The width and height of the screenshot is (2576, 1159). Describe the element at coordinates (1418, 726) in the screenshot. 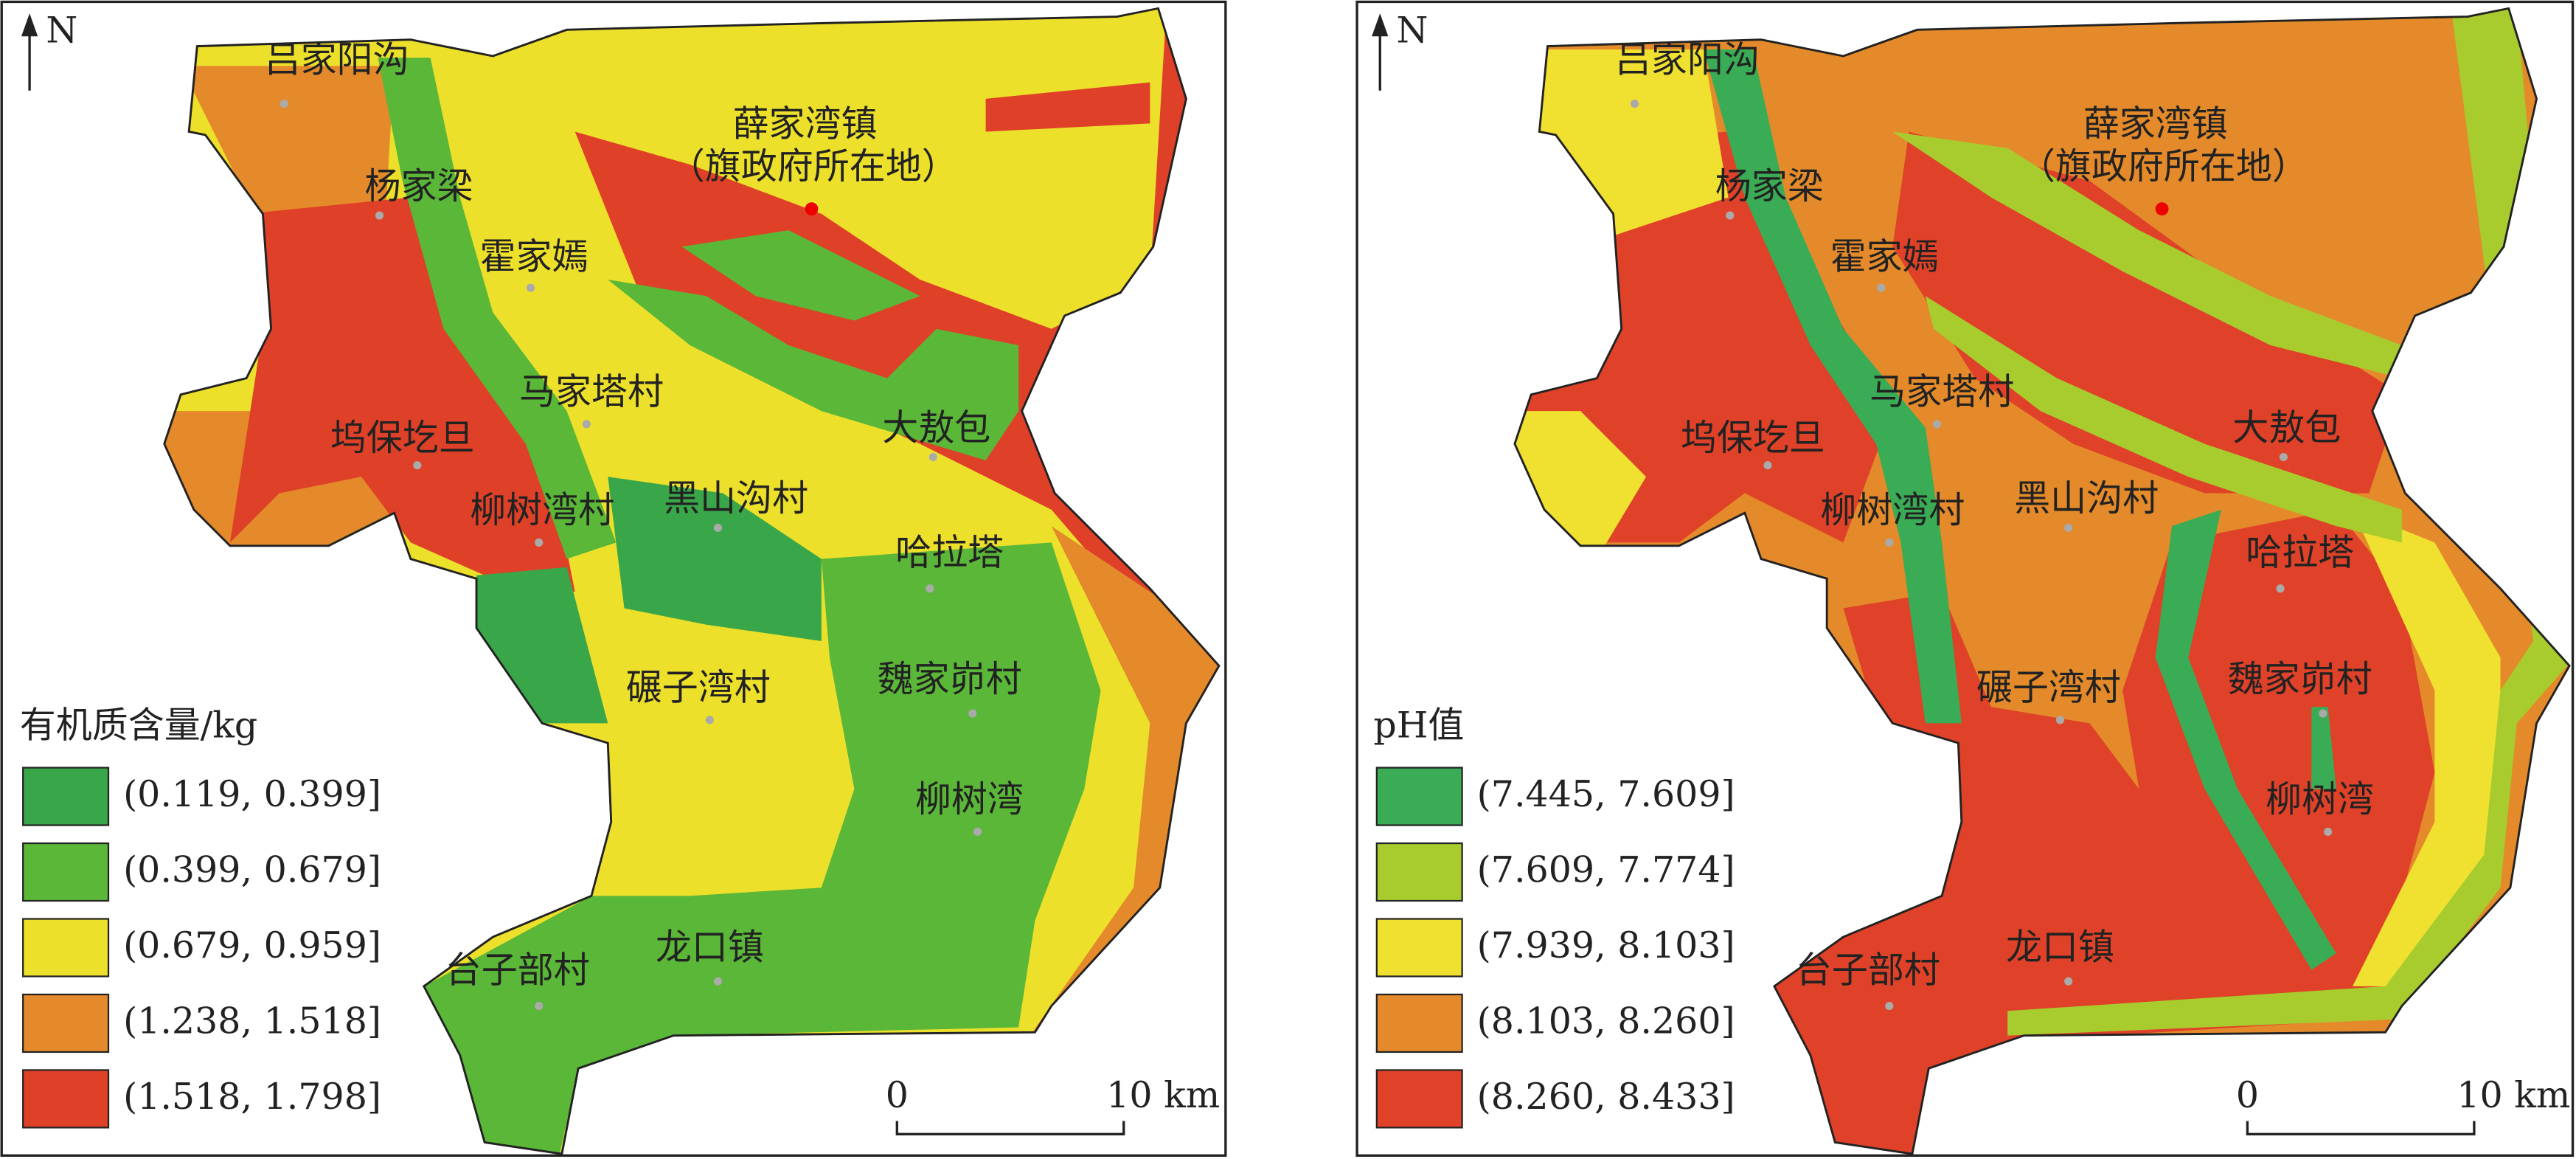

I see `legend-title: pH值` at that location.